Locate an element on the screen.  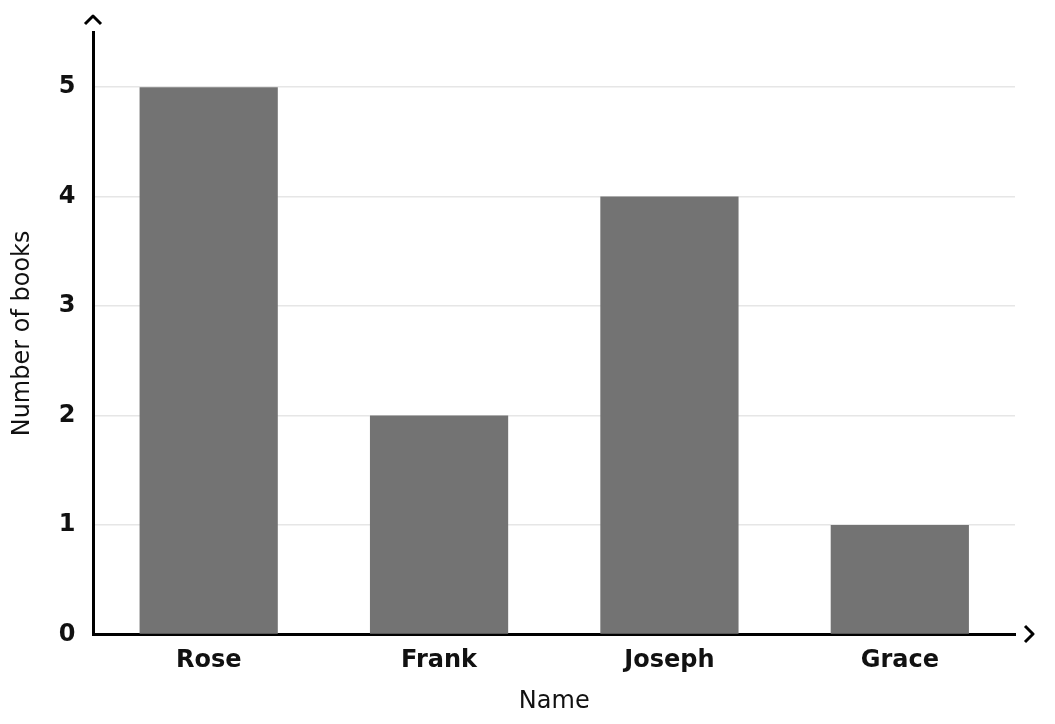
y-tick-label: 3 is located at coordinates (67, 304).